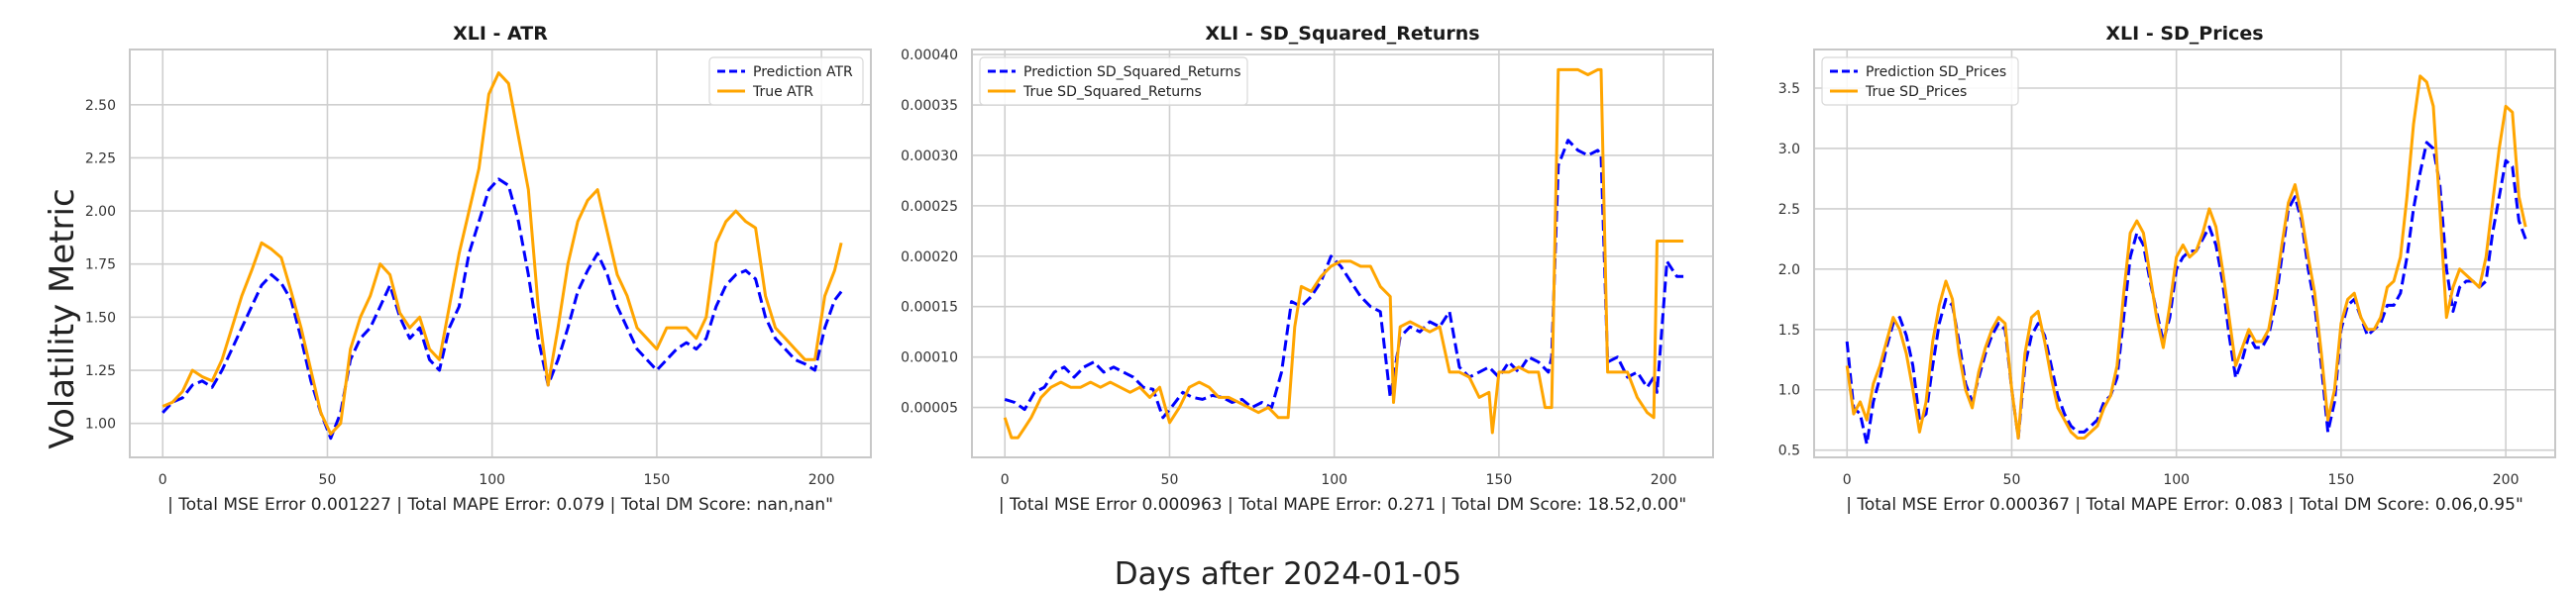  What do you see at coordinates (1789, 149) in the screenshot?
I see `y-tick-label: 3.0` at bounding box center [1789, 149].